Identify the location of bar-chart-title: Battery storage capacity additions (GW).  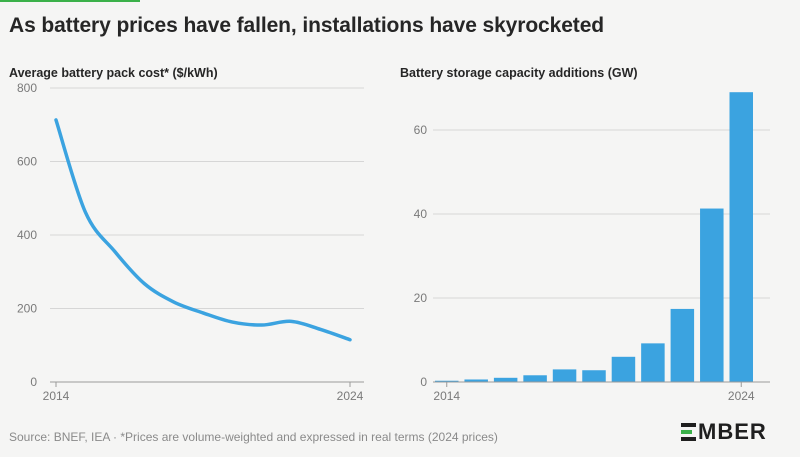
(519, 73).